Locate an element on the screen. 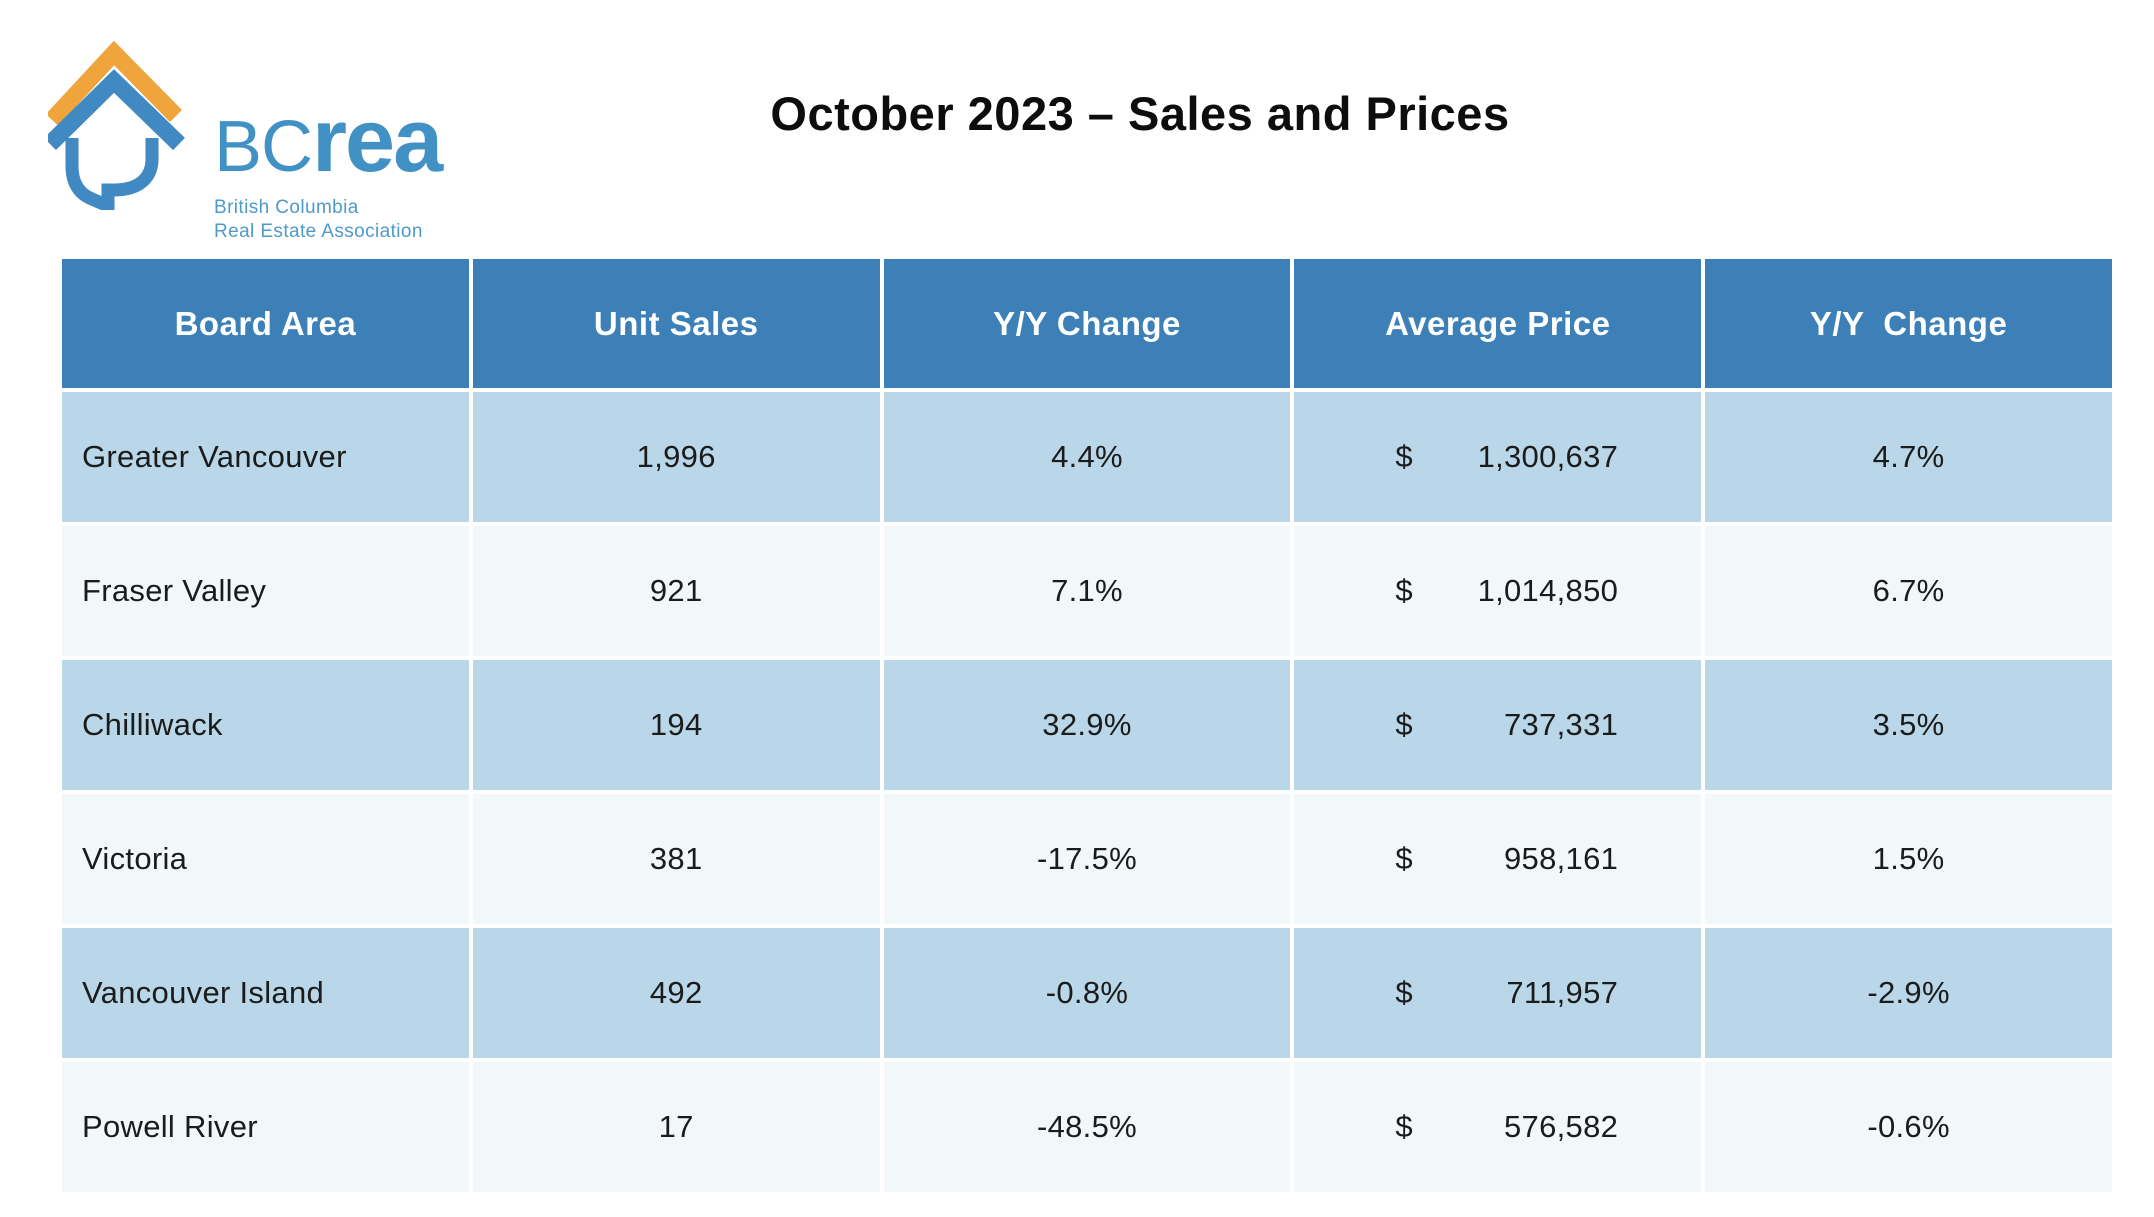 Image resolution: width=2154 pixels, height=1217 pixels. header-unit-sales: Unit Sales is located at coordinates (676, 323).